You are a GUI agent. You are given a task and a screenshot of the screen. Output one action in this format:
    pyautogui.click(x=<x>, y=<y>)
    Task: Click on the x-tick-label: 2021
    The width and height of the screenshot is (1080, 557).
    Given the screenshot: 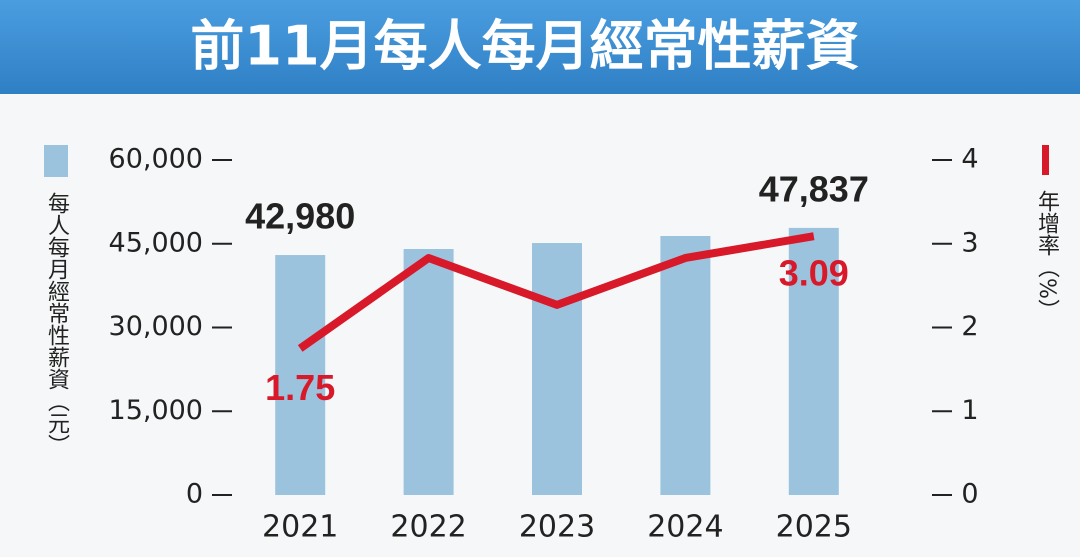 What is the action you would take?
    pyautogui.click(x=300, y=527)
    